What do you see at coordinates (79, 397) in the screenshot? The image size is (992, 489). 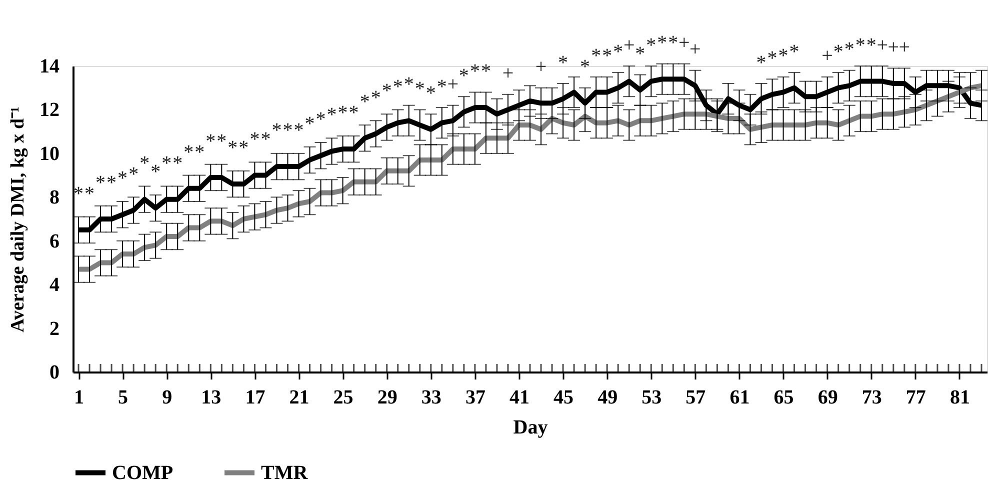 I see `x-tick-label: 1` at bounding box center [79, 397].